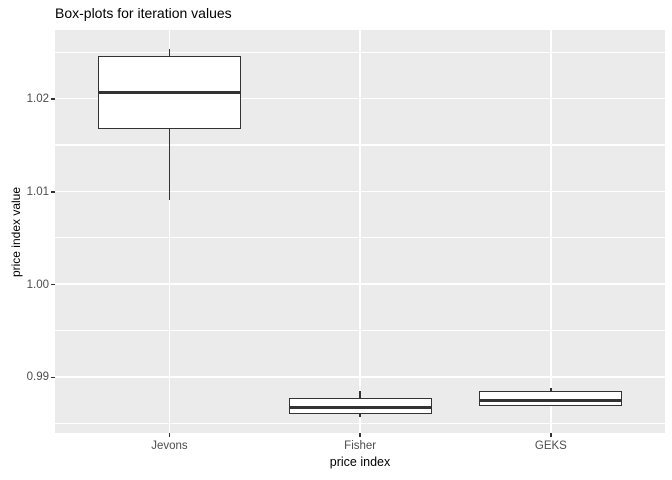 Image resolution: width=672 pixels, height=480 pixels. What do you see at coordinates (169, 446) in the screenshot?
I see `x-tick-label: Jevons` at bounding box center [169, 446].